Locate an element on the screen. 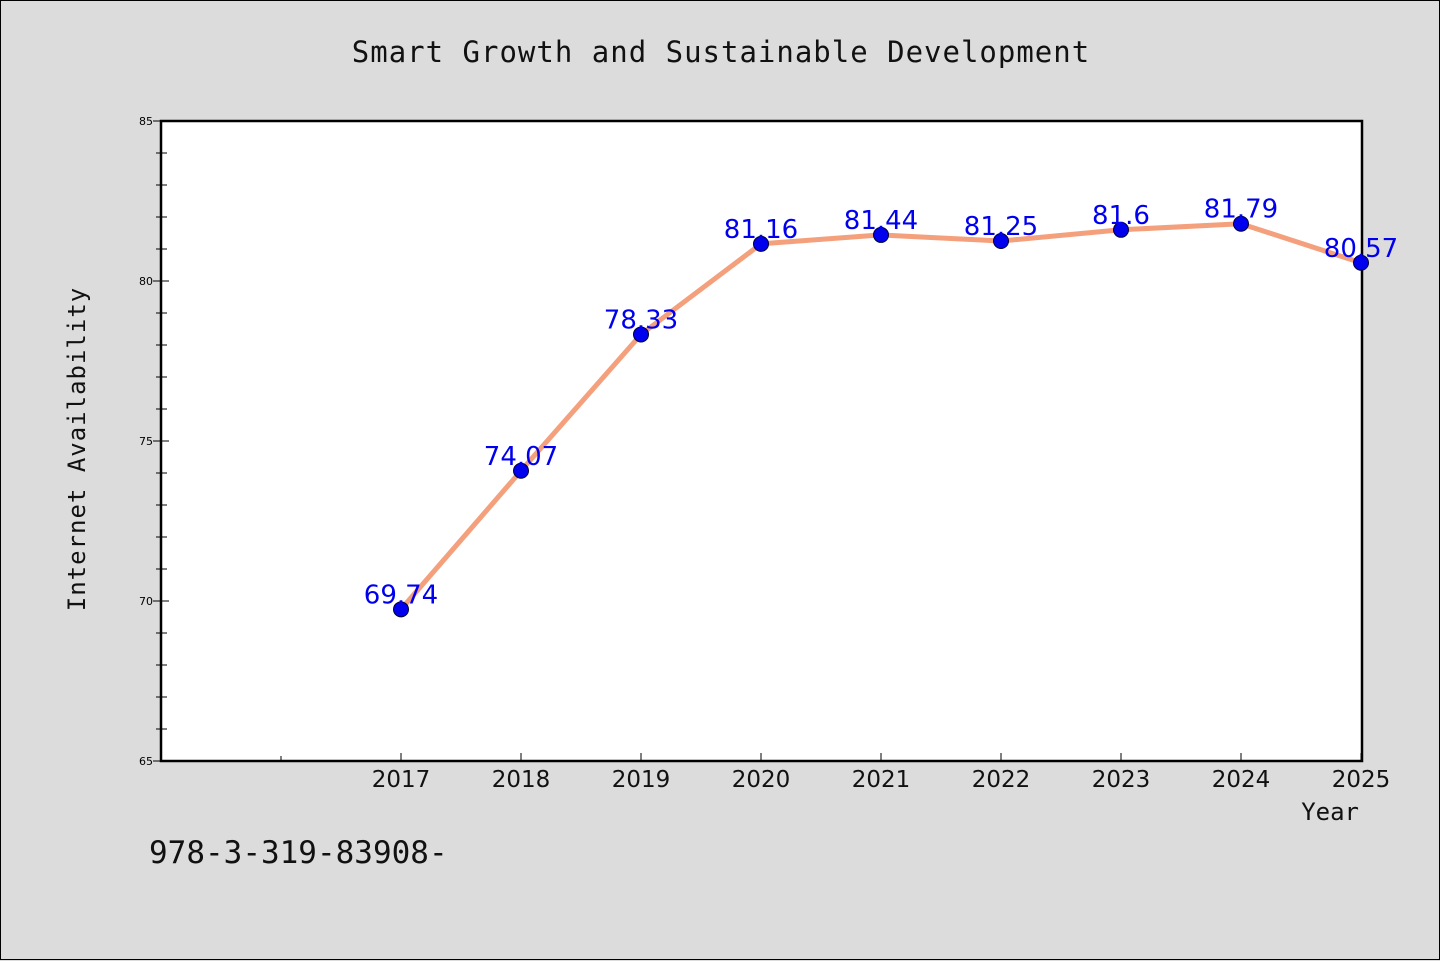  x-axis: 2017 2018 2019 2020 2021 2022 2023 2024 2025 is located at coordinates (835, 773).